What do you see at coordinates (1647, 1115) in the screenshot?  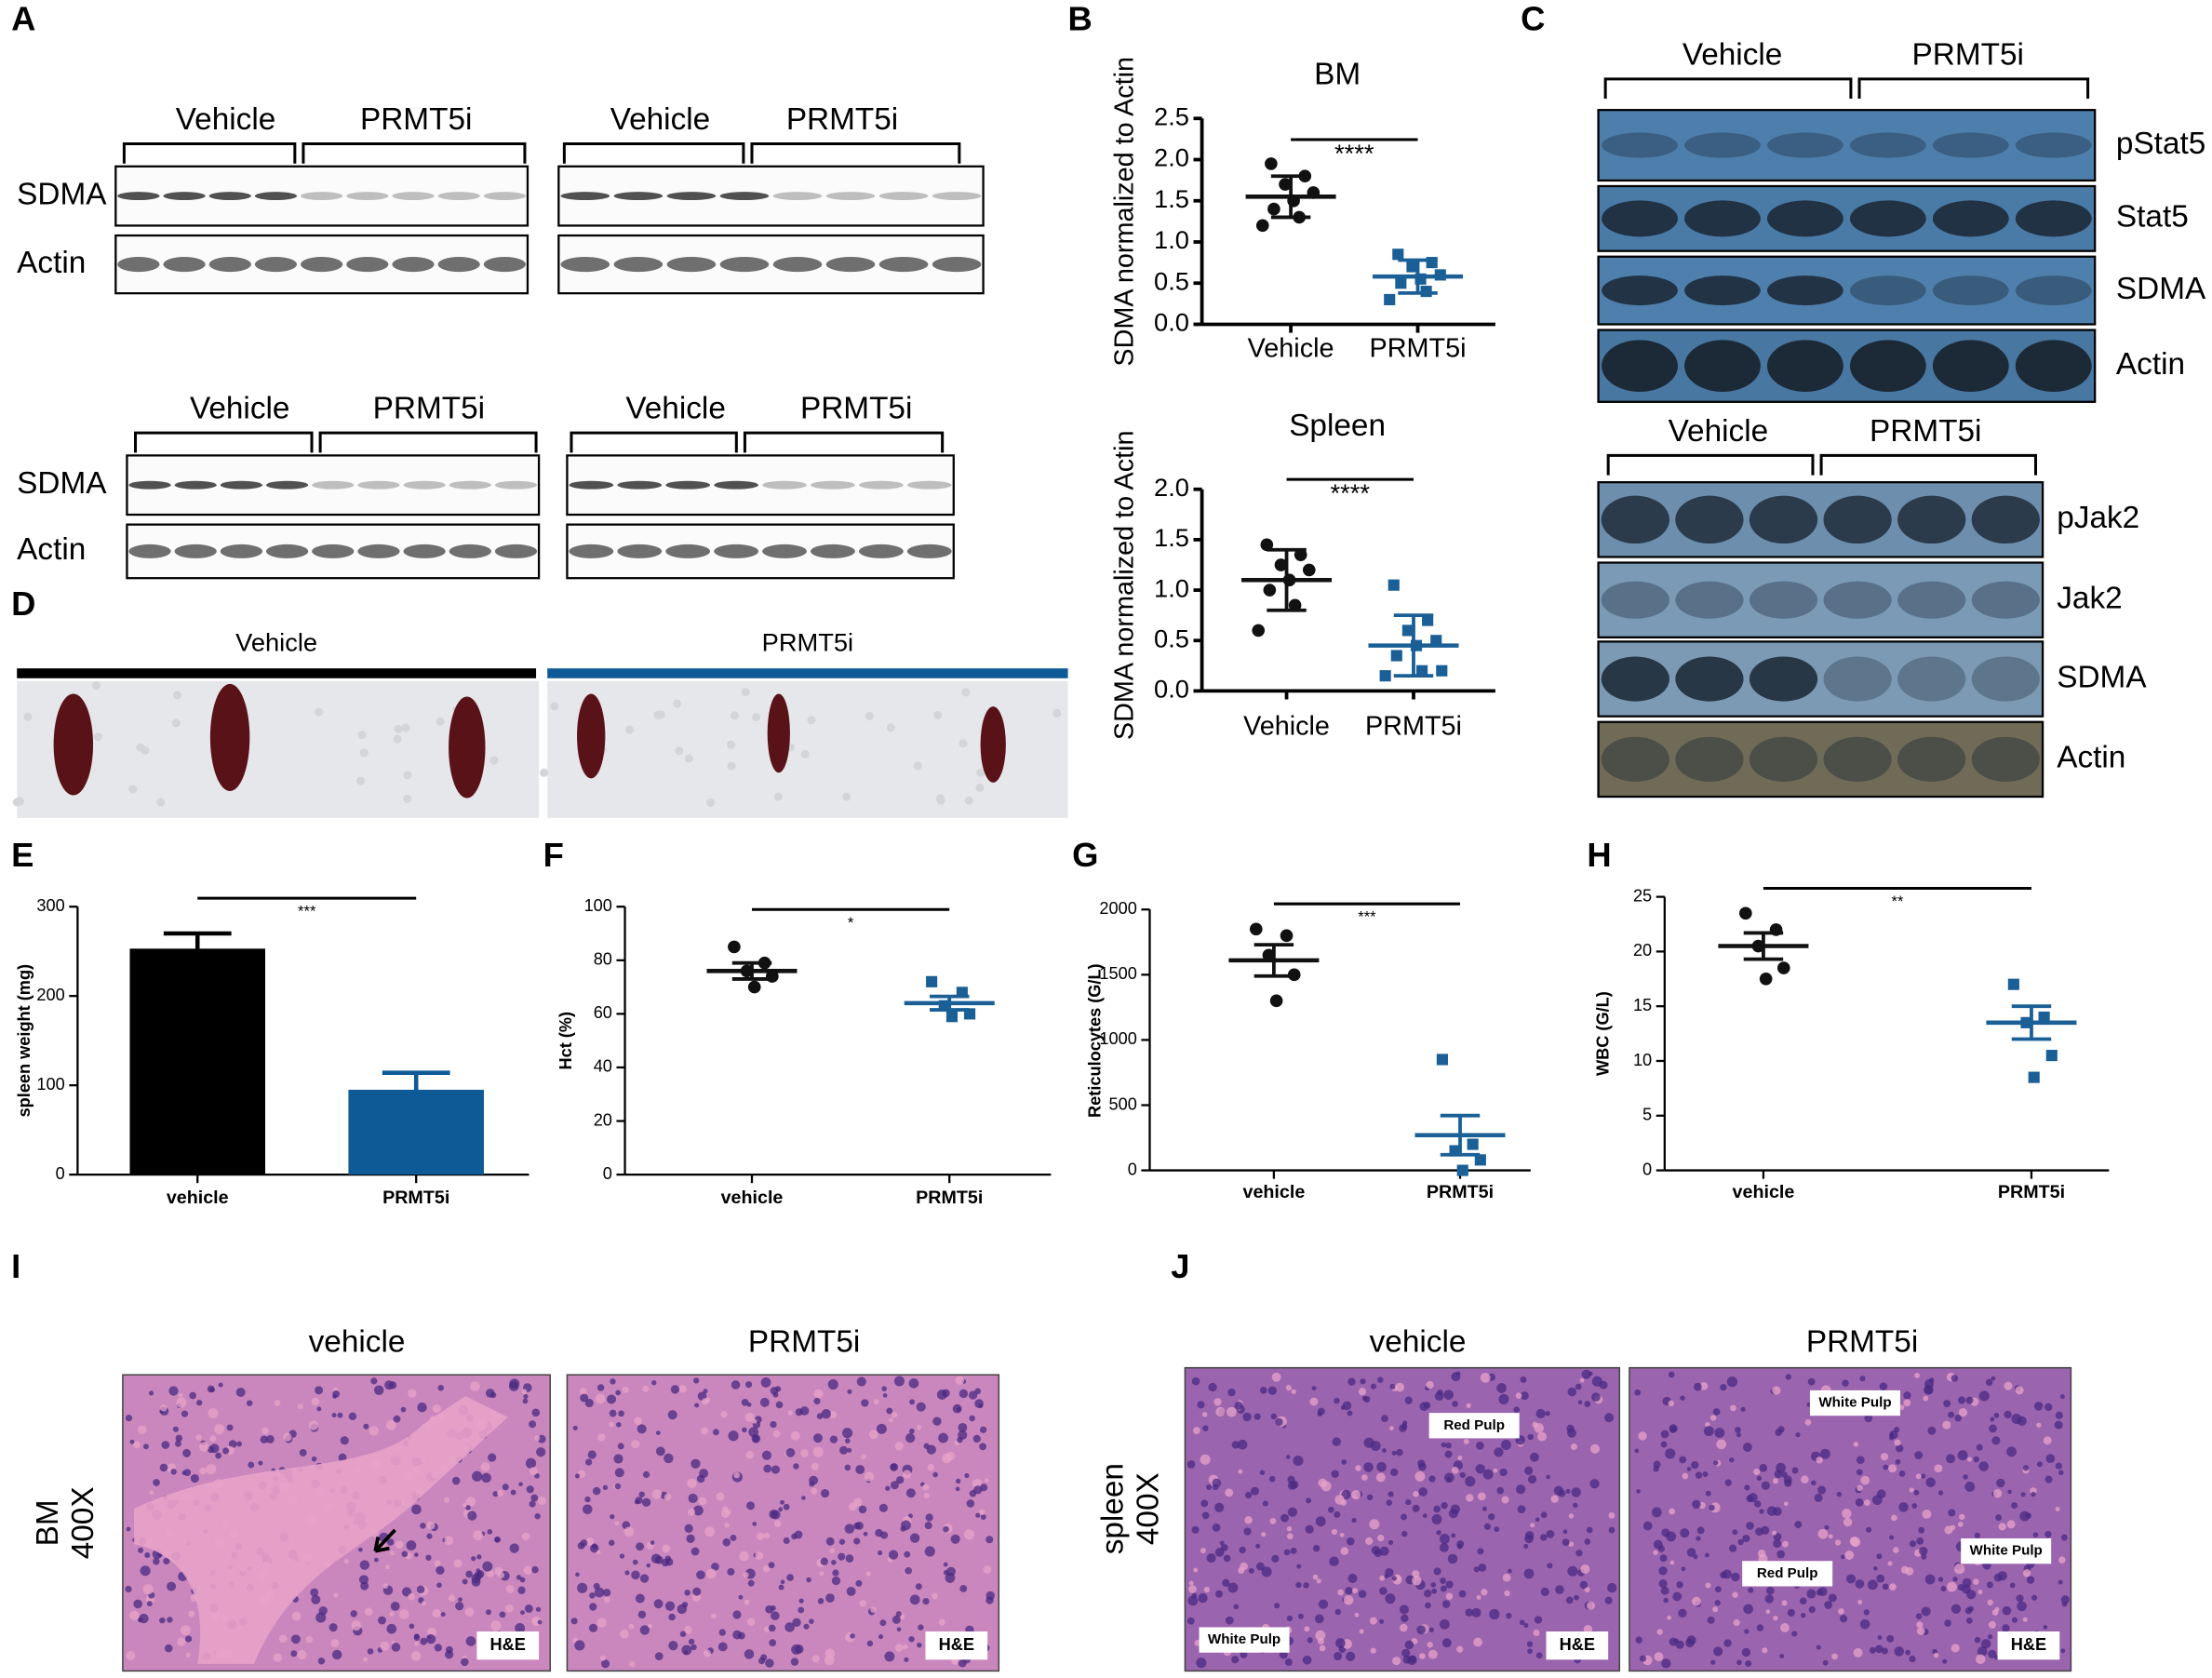 I see `y-tick-label: 5` at bounding box center [1647, 1115].